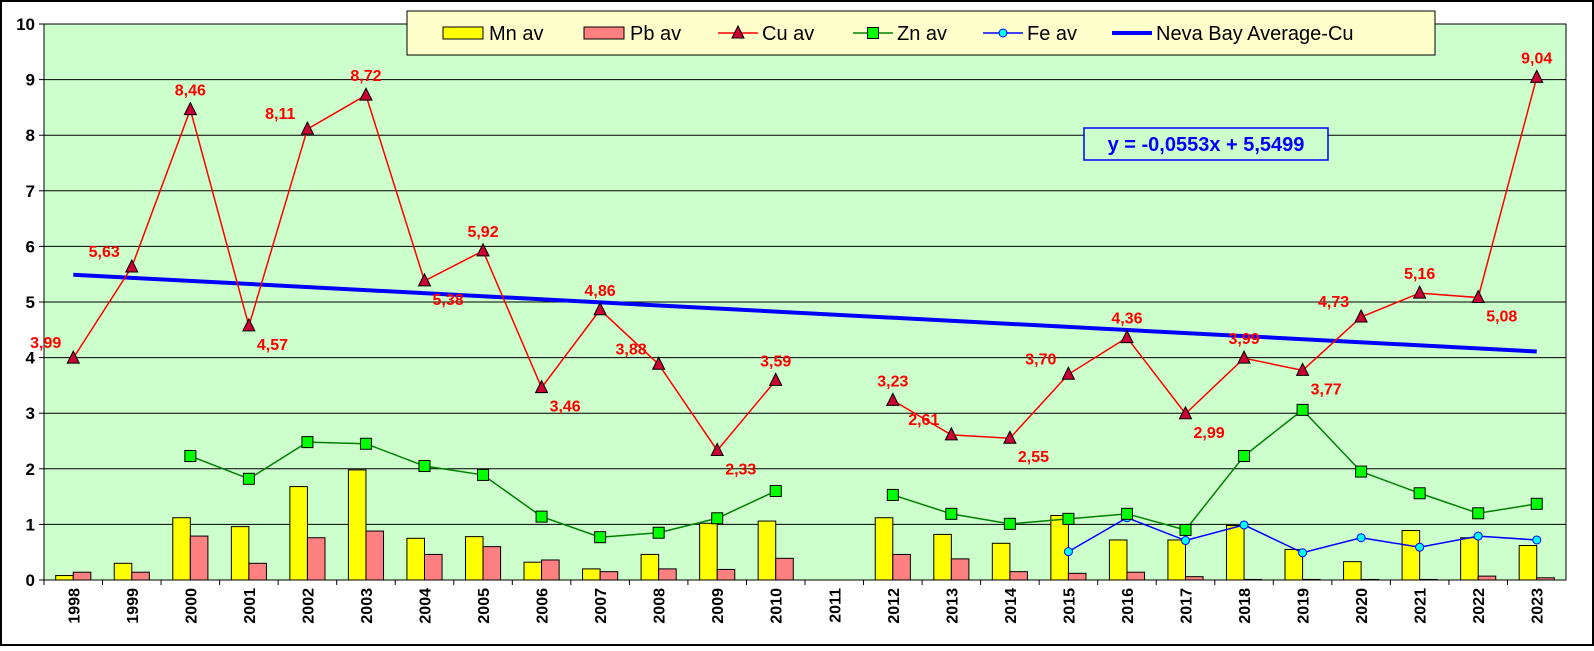  I want to click on y-tick-label: 10, so click(25, 24).